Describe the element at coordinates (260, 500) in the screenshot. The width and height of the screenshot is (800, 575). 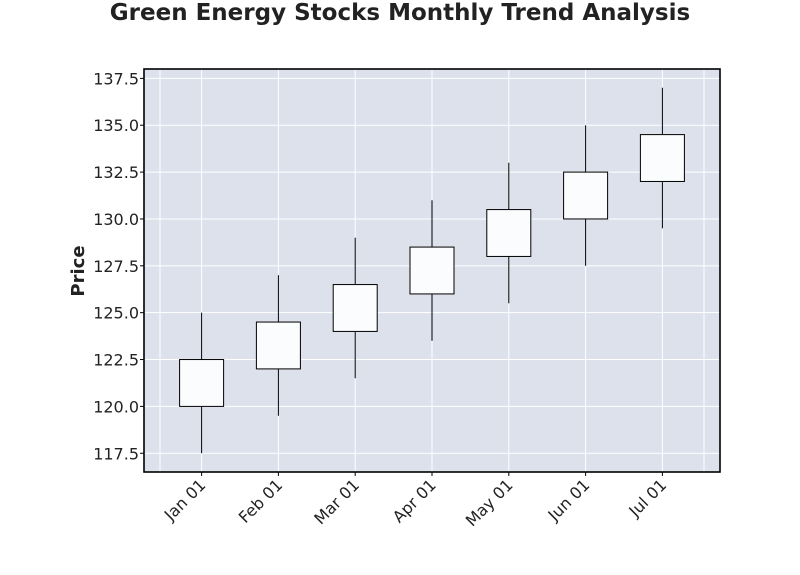
I see `x-tick-label: Feb 01` at that location.